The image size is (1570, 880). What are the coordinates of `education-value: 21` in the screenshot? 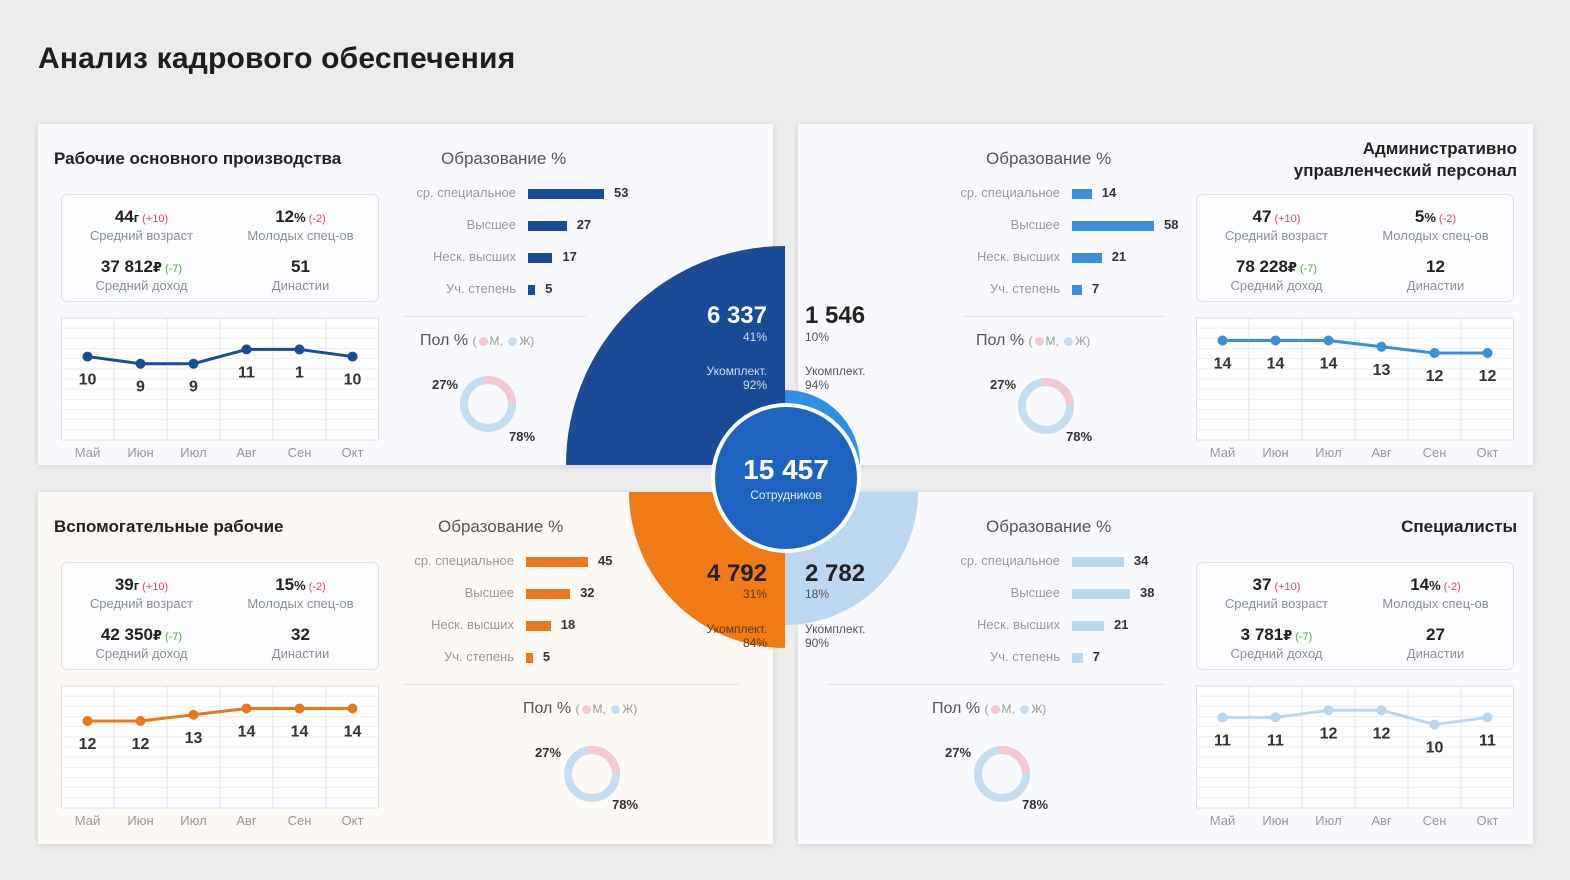 It's located at (1119, 256).